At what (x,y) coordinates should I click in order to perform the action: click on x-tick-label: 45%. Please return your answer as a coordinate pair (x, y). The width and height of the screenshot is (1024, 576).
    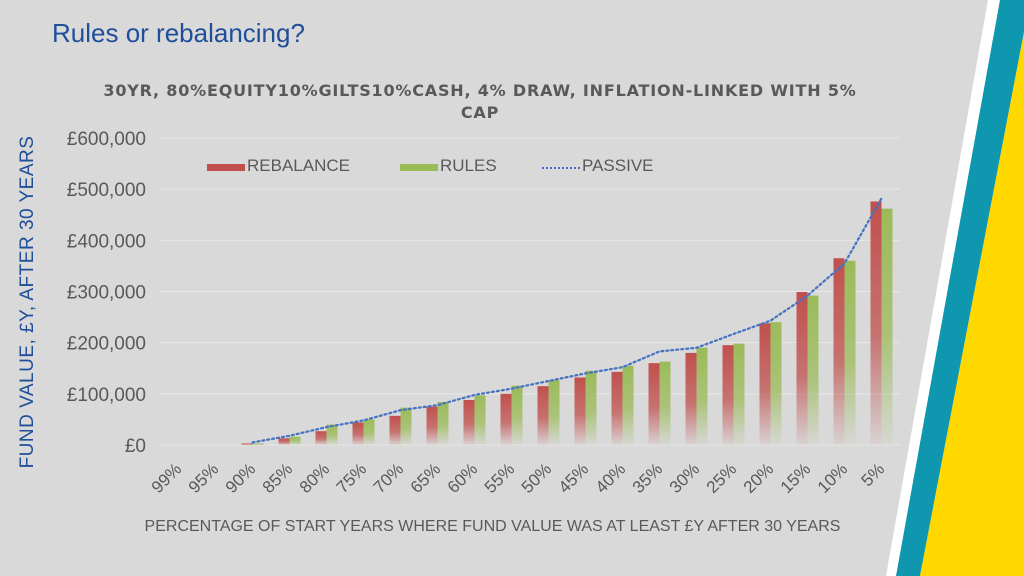
    Looking at the image, I should click on (573, 477).